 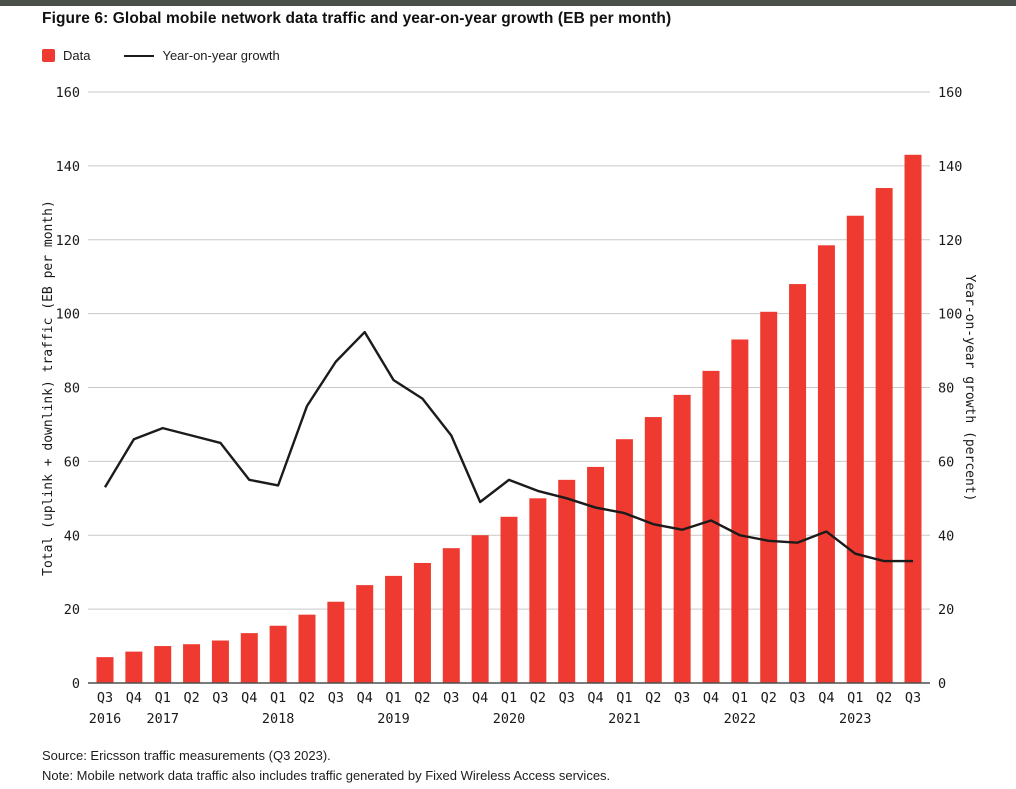 I want to click on left-tick-60: 60, so click(x=72, y=462).